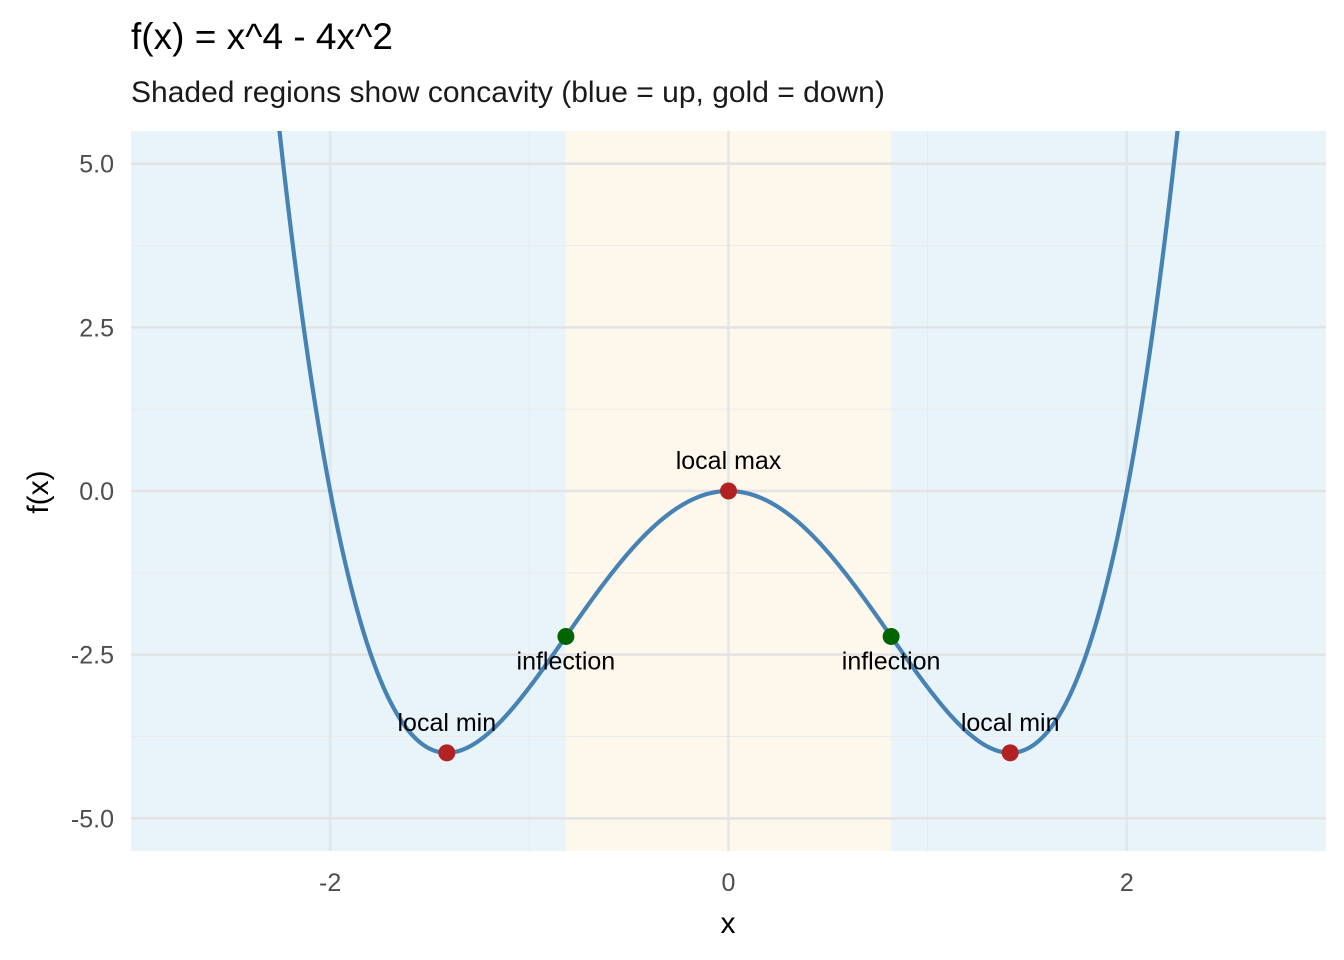  What do you see at coordinates (729, 461) in the screenshot?
I see `local-max-label: local max` at bounding box center [729, 461].